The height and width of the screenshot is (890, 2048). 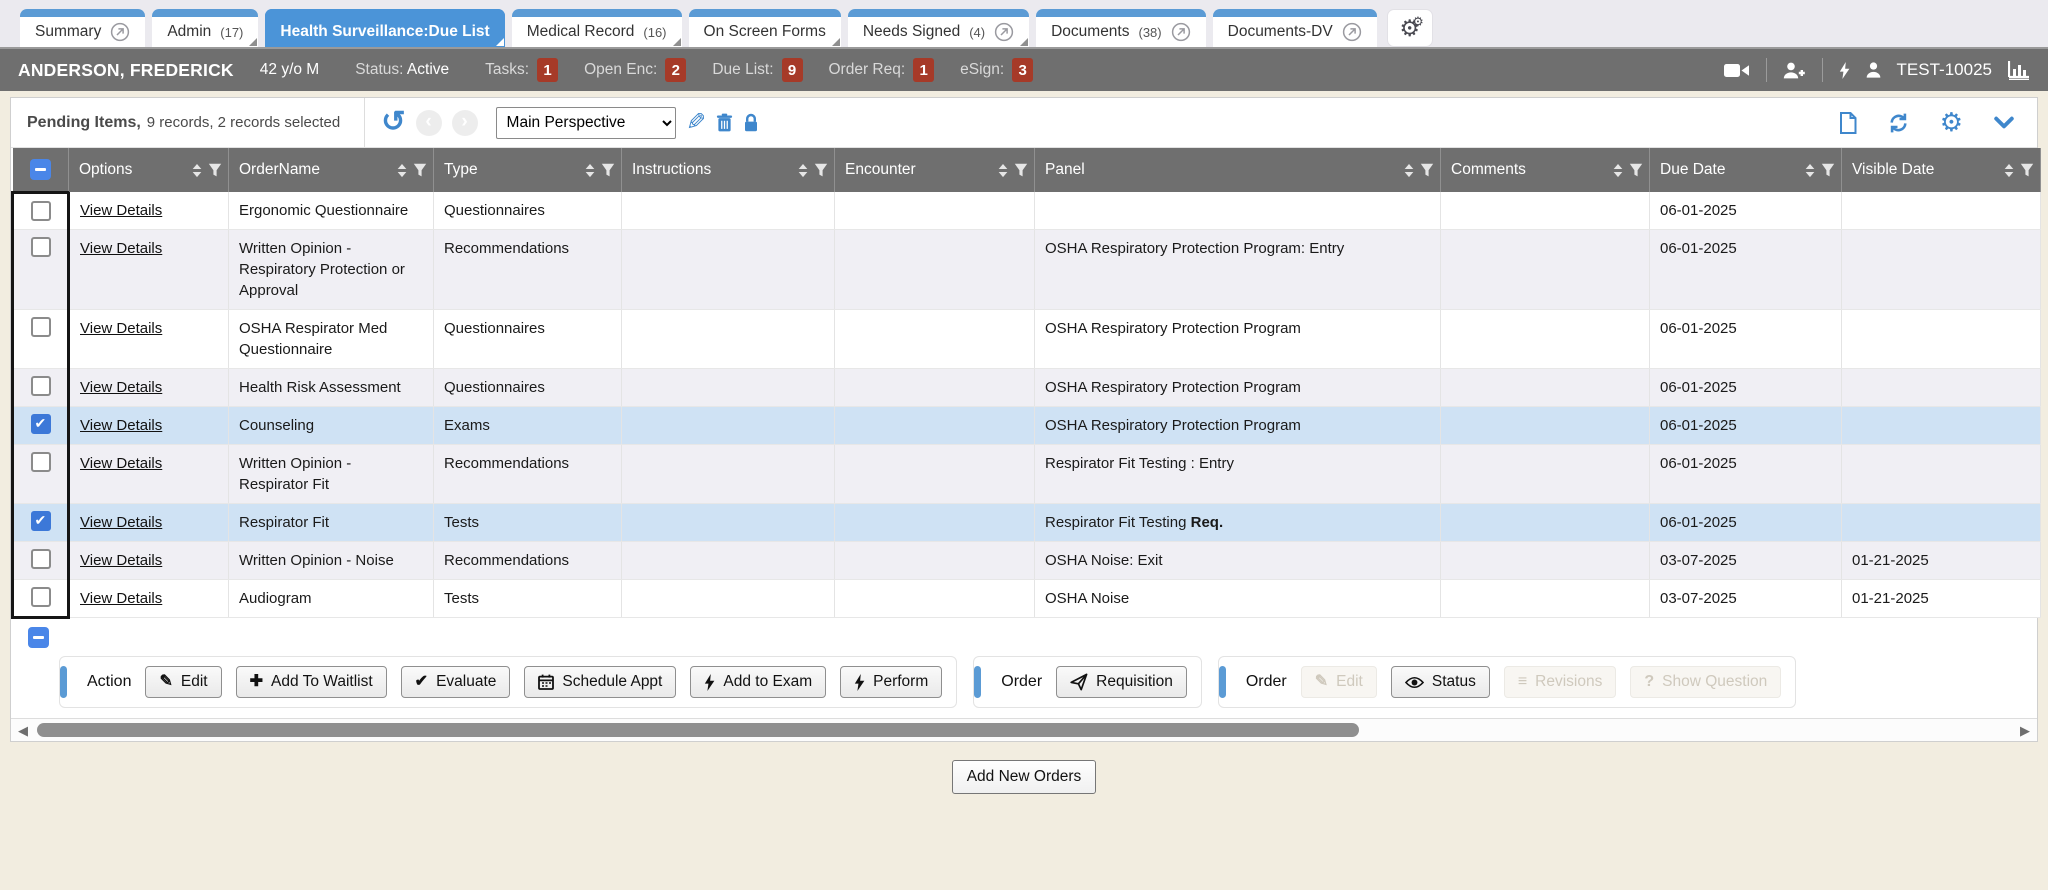 What do you see at coordinates (2025, 730) in the screenshot?
I see `scroll-right-arrow-icon: ▶` at bounding box center [2025, 730].